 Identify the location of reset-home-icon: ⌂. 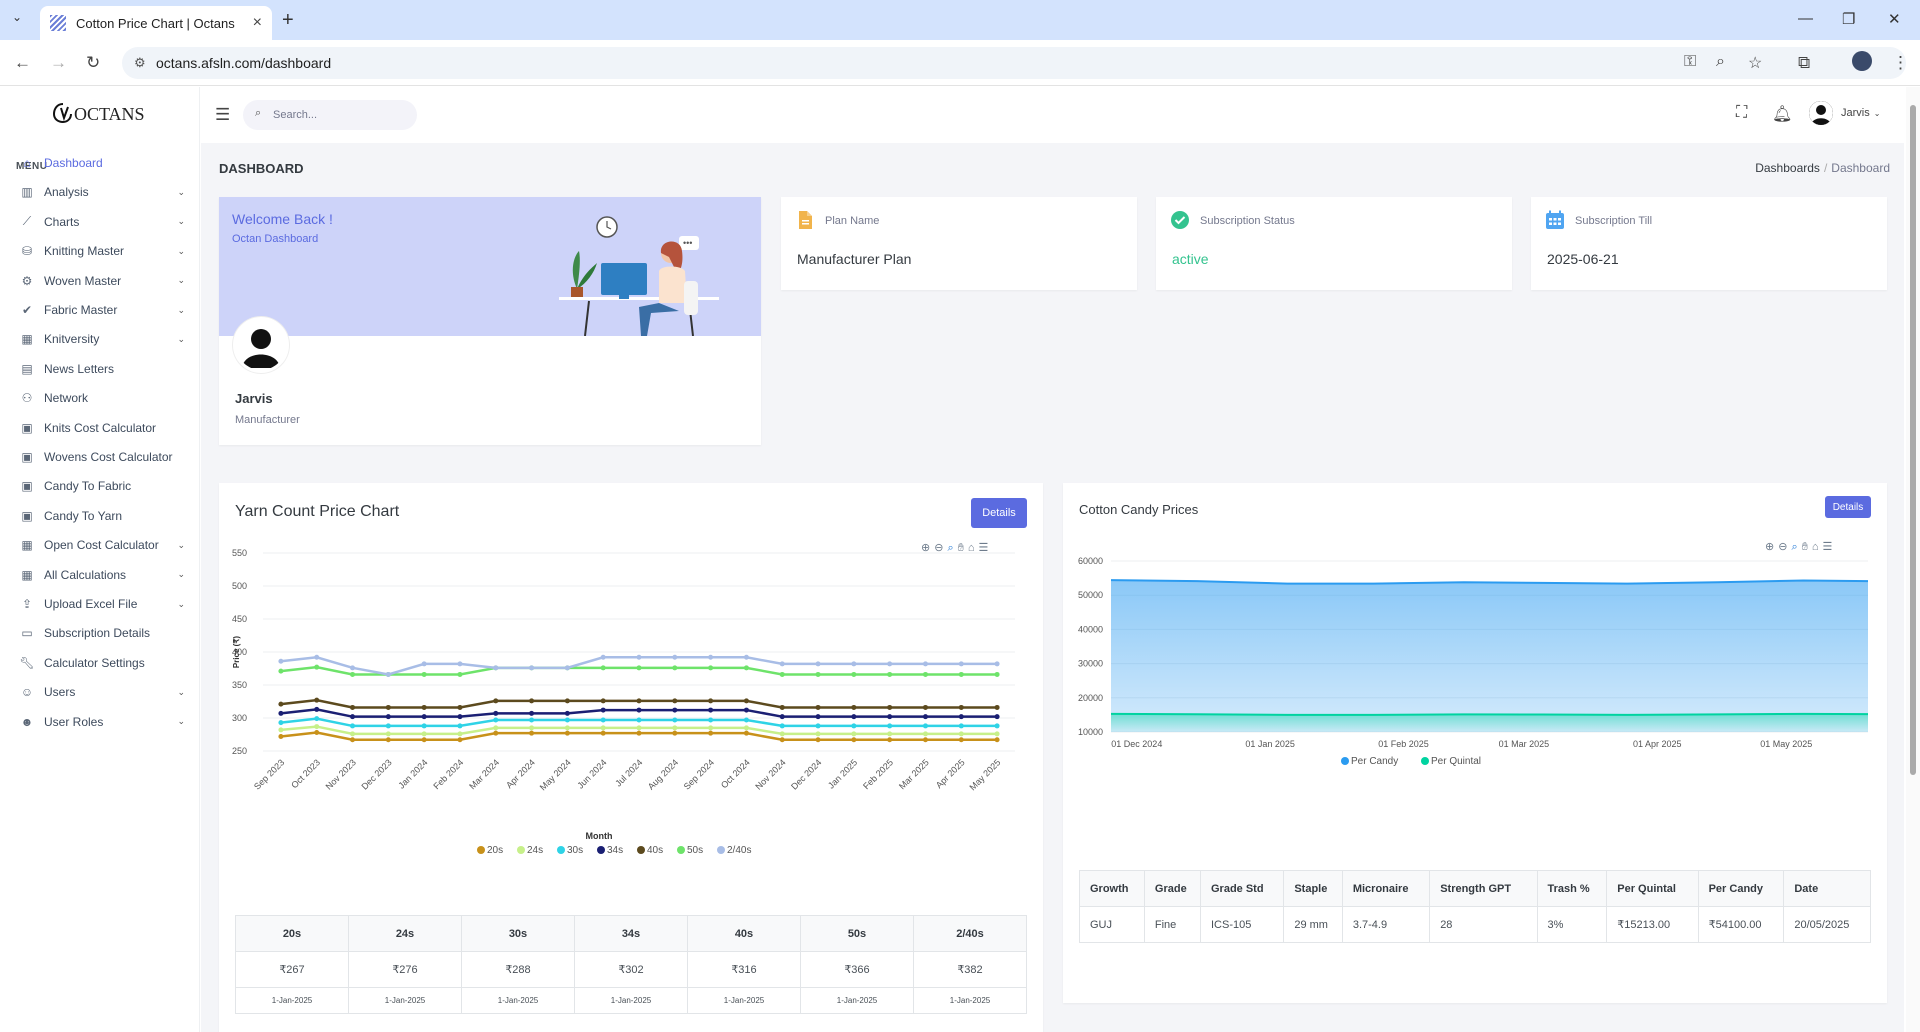
(1817, 547).